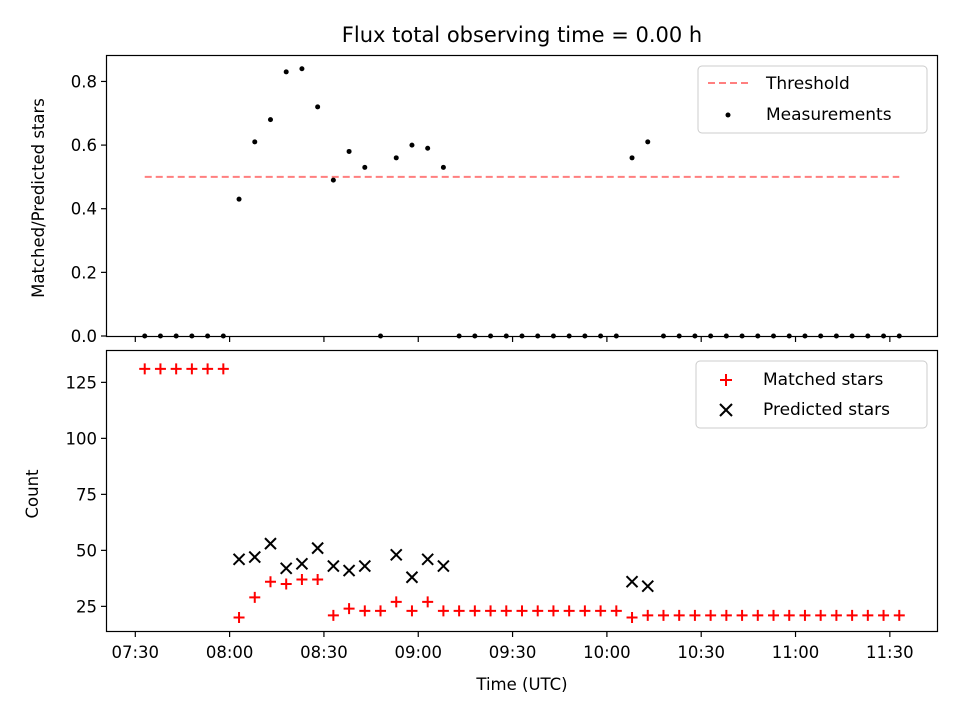 Image resolution: width=960 pixels, height=720 pixels. What do you see at coordinates (84, 145) in the screenshot?
I see `y-tick-label: 0.6` at bounding box center [84, 145].